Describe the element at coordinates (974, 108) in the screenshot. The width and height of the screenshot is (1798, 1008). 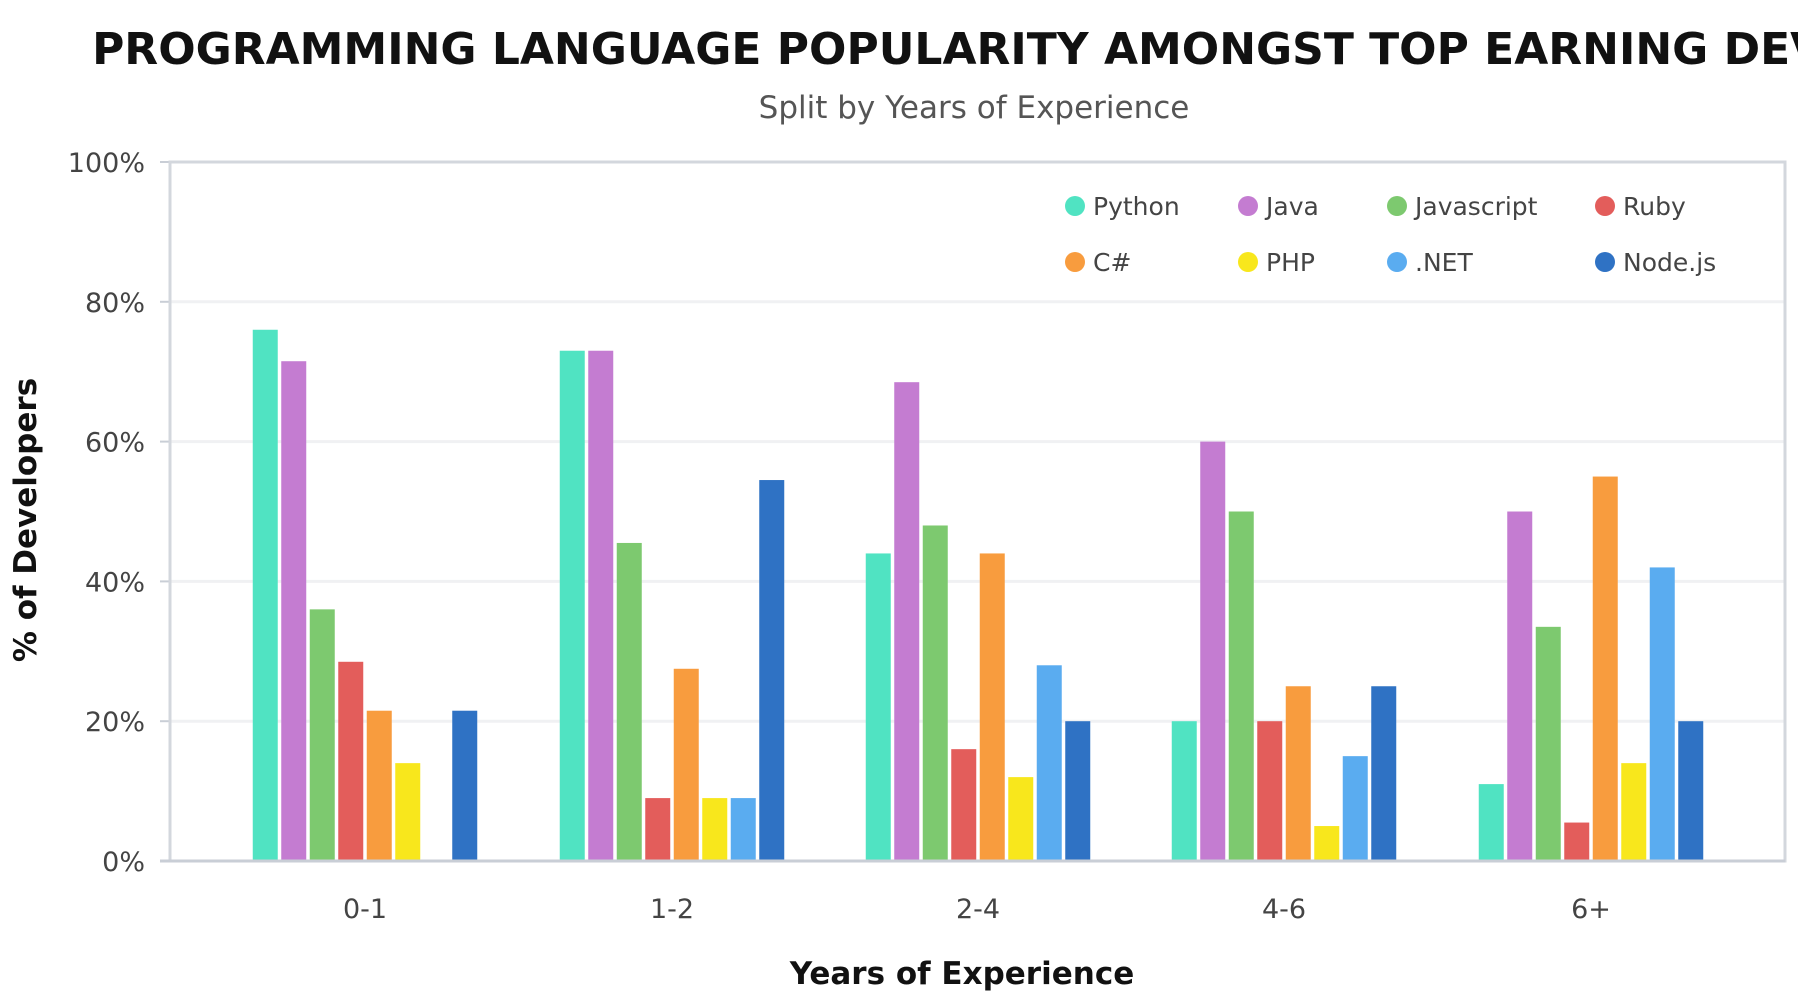
I see `chart-subtitle: Split by Years of Experience` at that location.